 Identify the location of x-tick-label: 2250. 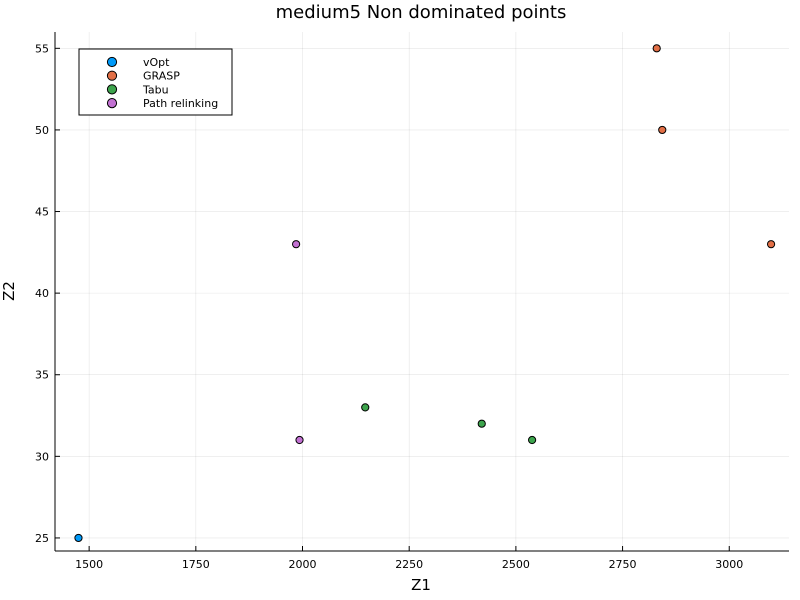
(409, 564).